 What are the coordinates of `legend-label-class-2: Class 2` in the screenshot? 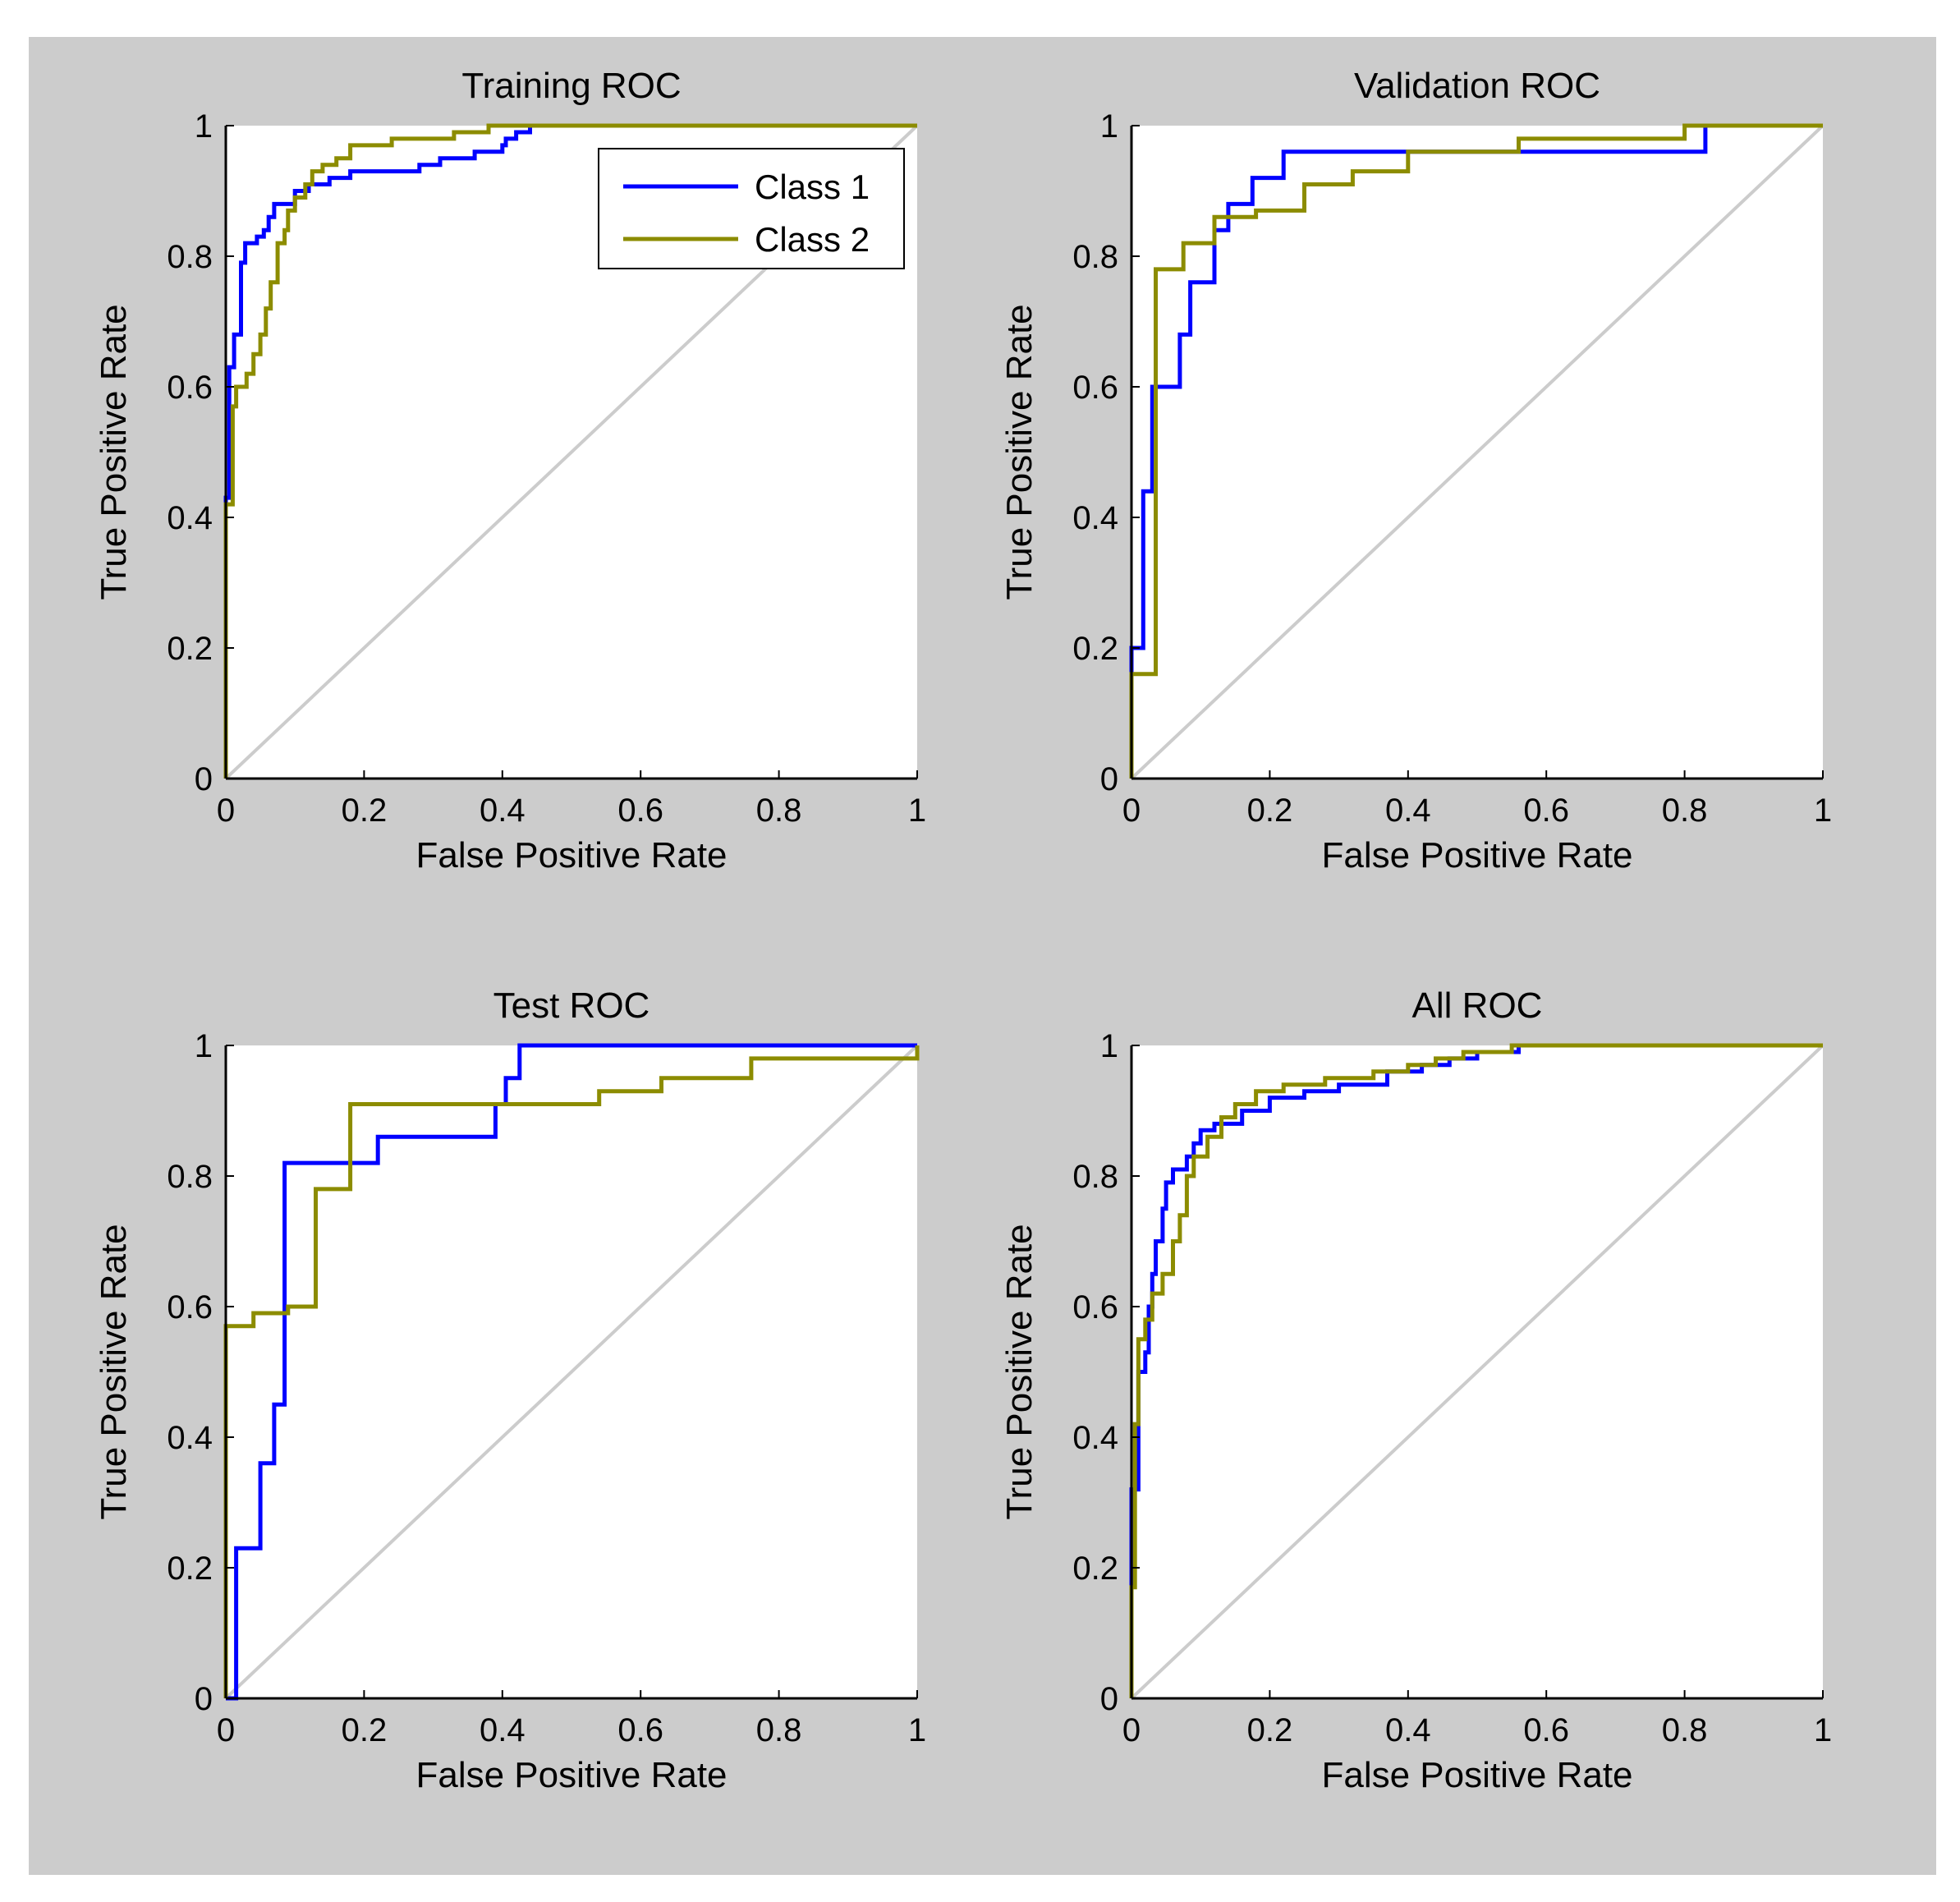 It's located at (812, 240).